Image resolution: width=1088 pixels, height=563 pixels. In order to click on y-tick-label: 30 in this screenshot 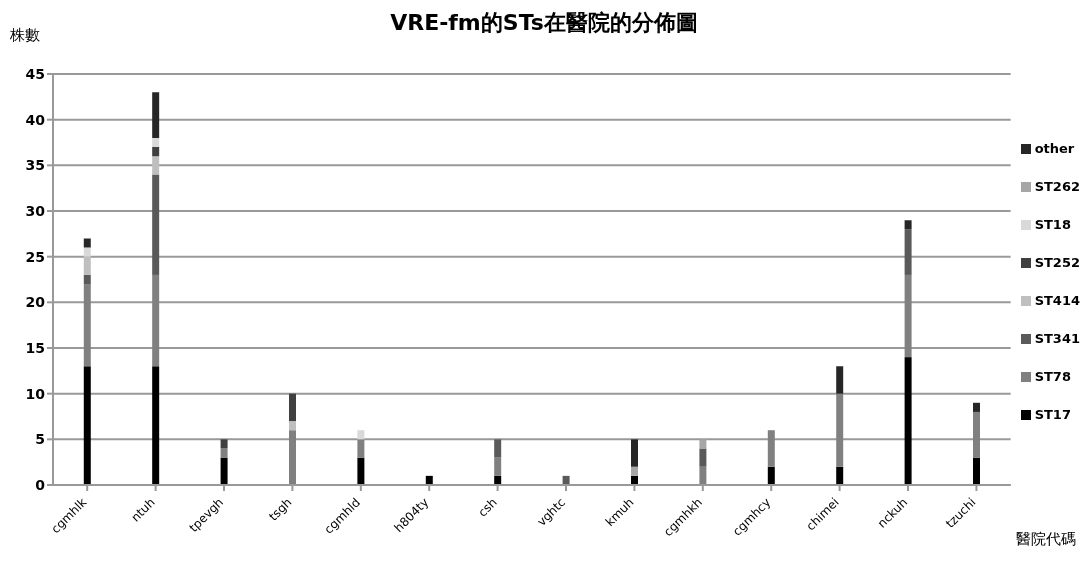, I will do `click(35, 210)`.